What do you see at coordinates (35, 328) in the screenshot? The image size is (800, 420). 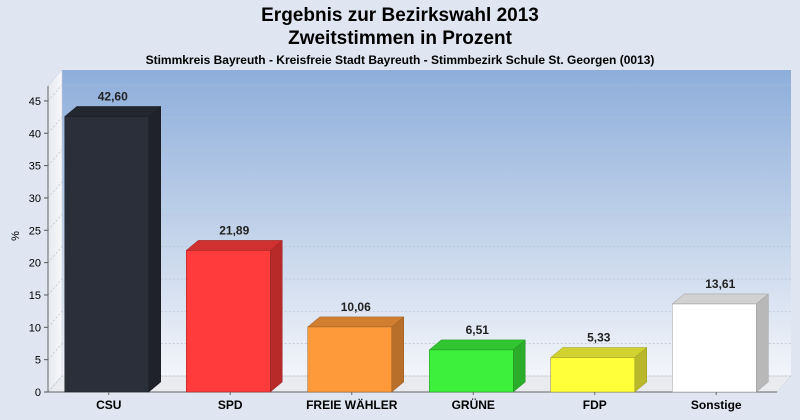 I see `y-tick-label: 10` at bounding box center [35, 328].